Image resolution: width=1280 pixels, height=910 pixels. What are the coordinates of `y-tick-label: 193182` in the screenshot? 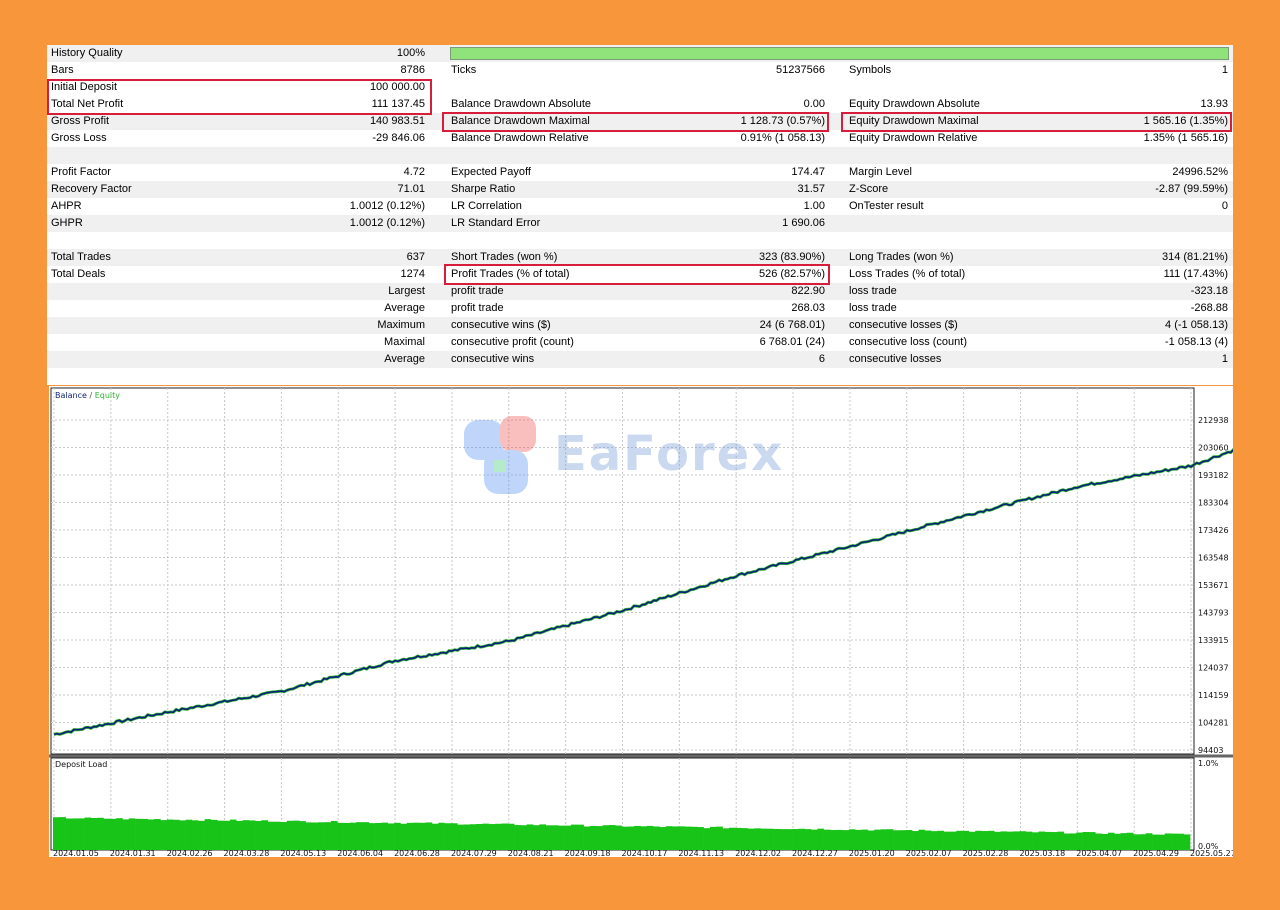 It's located at (1213, 475).